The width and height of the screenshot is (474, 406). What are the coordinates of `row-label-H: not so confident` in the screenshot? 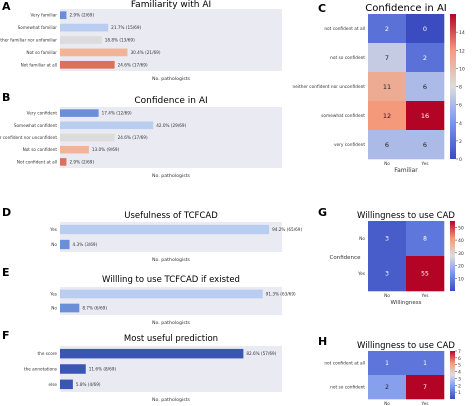 It's located at (347, 388).